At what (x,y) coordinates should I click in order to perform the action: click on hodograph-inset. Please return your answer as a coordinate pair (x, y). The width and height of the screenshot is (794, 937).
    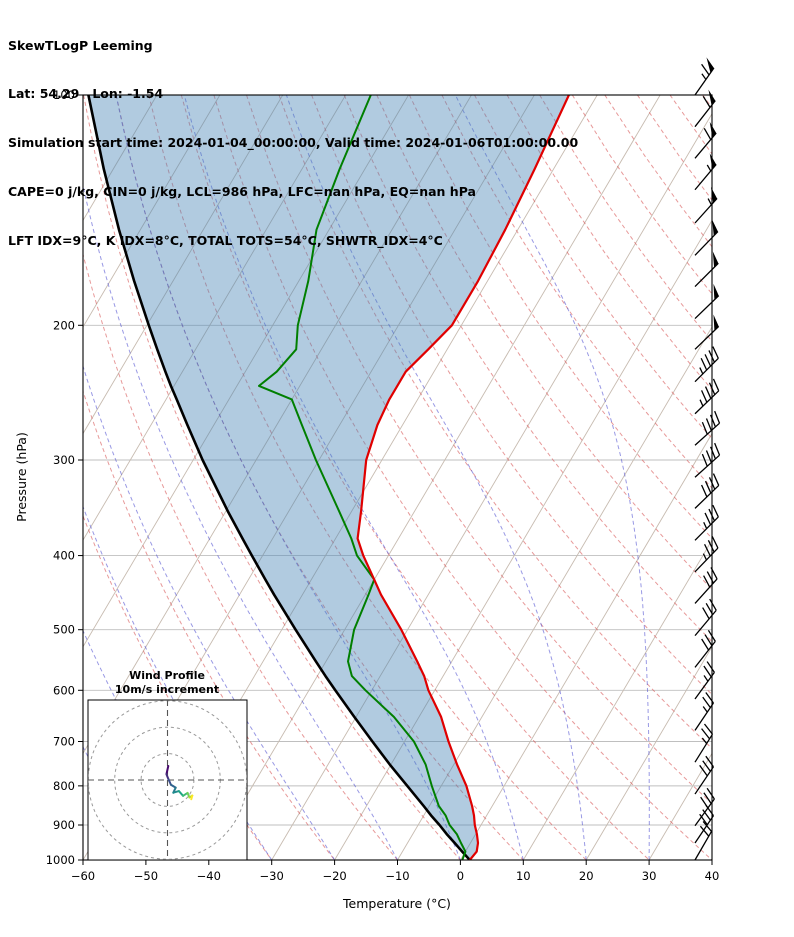
    Looking at the image, I should click on (167, 780).